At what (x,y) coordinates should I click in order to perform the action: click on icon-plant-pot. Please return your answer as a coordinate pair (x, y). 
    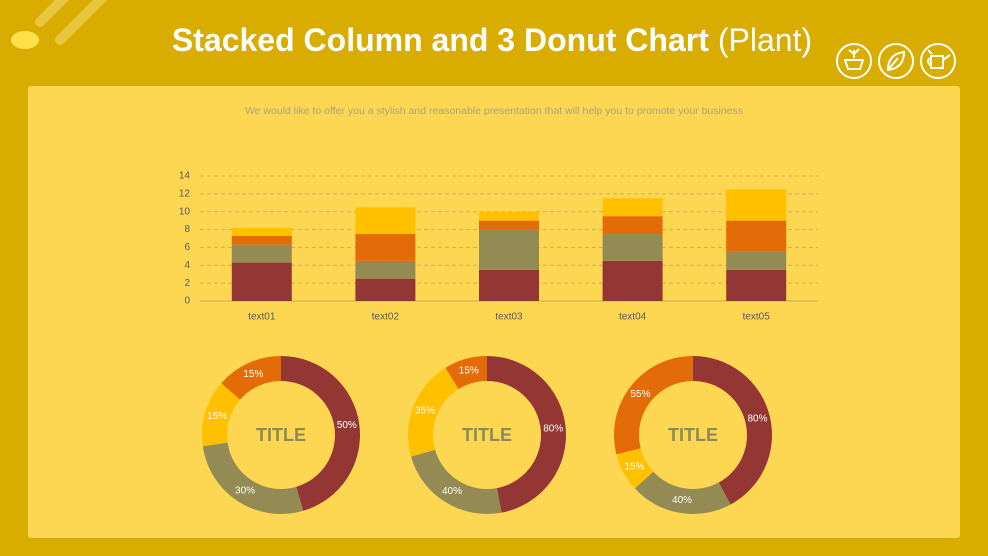
    Looking at the image, I should click on (854, 61).